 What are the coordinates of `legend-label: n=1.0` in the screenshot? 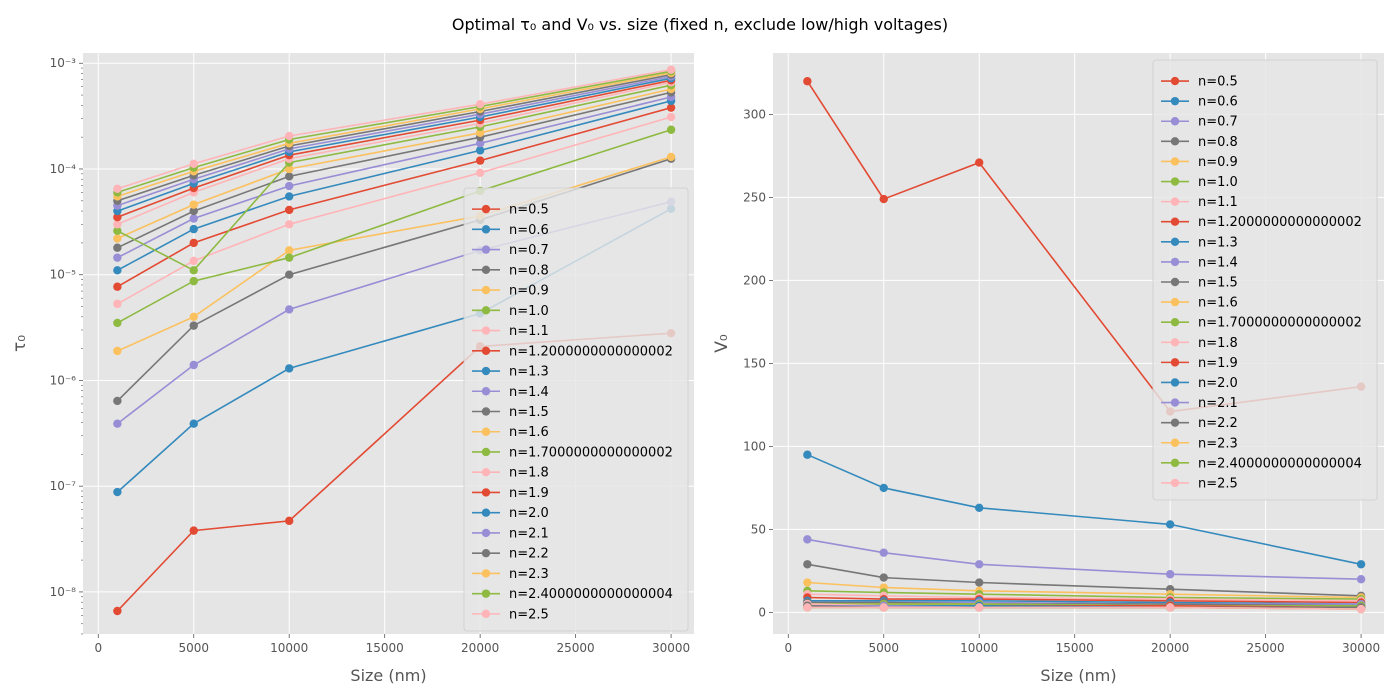 It's located at (1218, 182).